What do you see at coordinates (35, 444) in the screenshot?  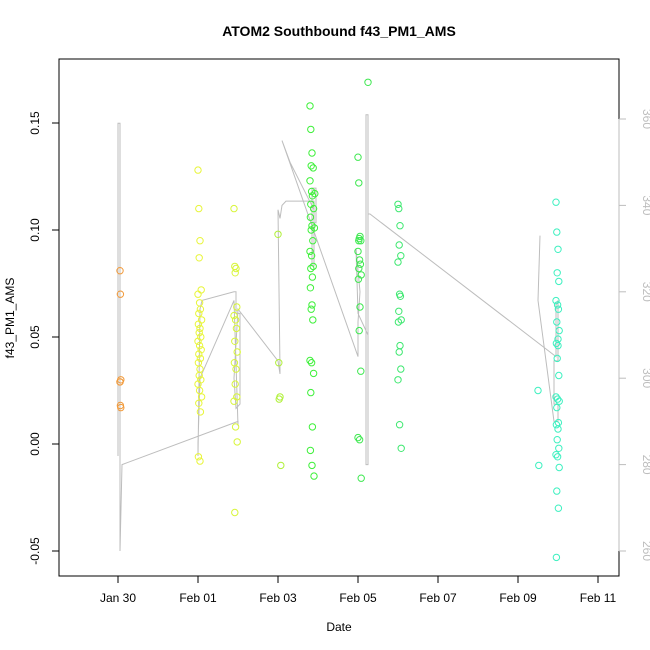 I see `y-tick-label: 0.00` at bounding box center [35, 444].